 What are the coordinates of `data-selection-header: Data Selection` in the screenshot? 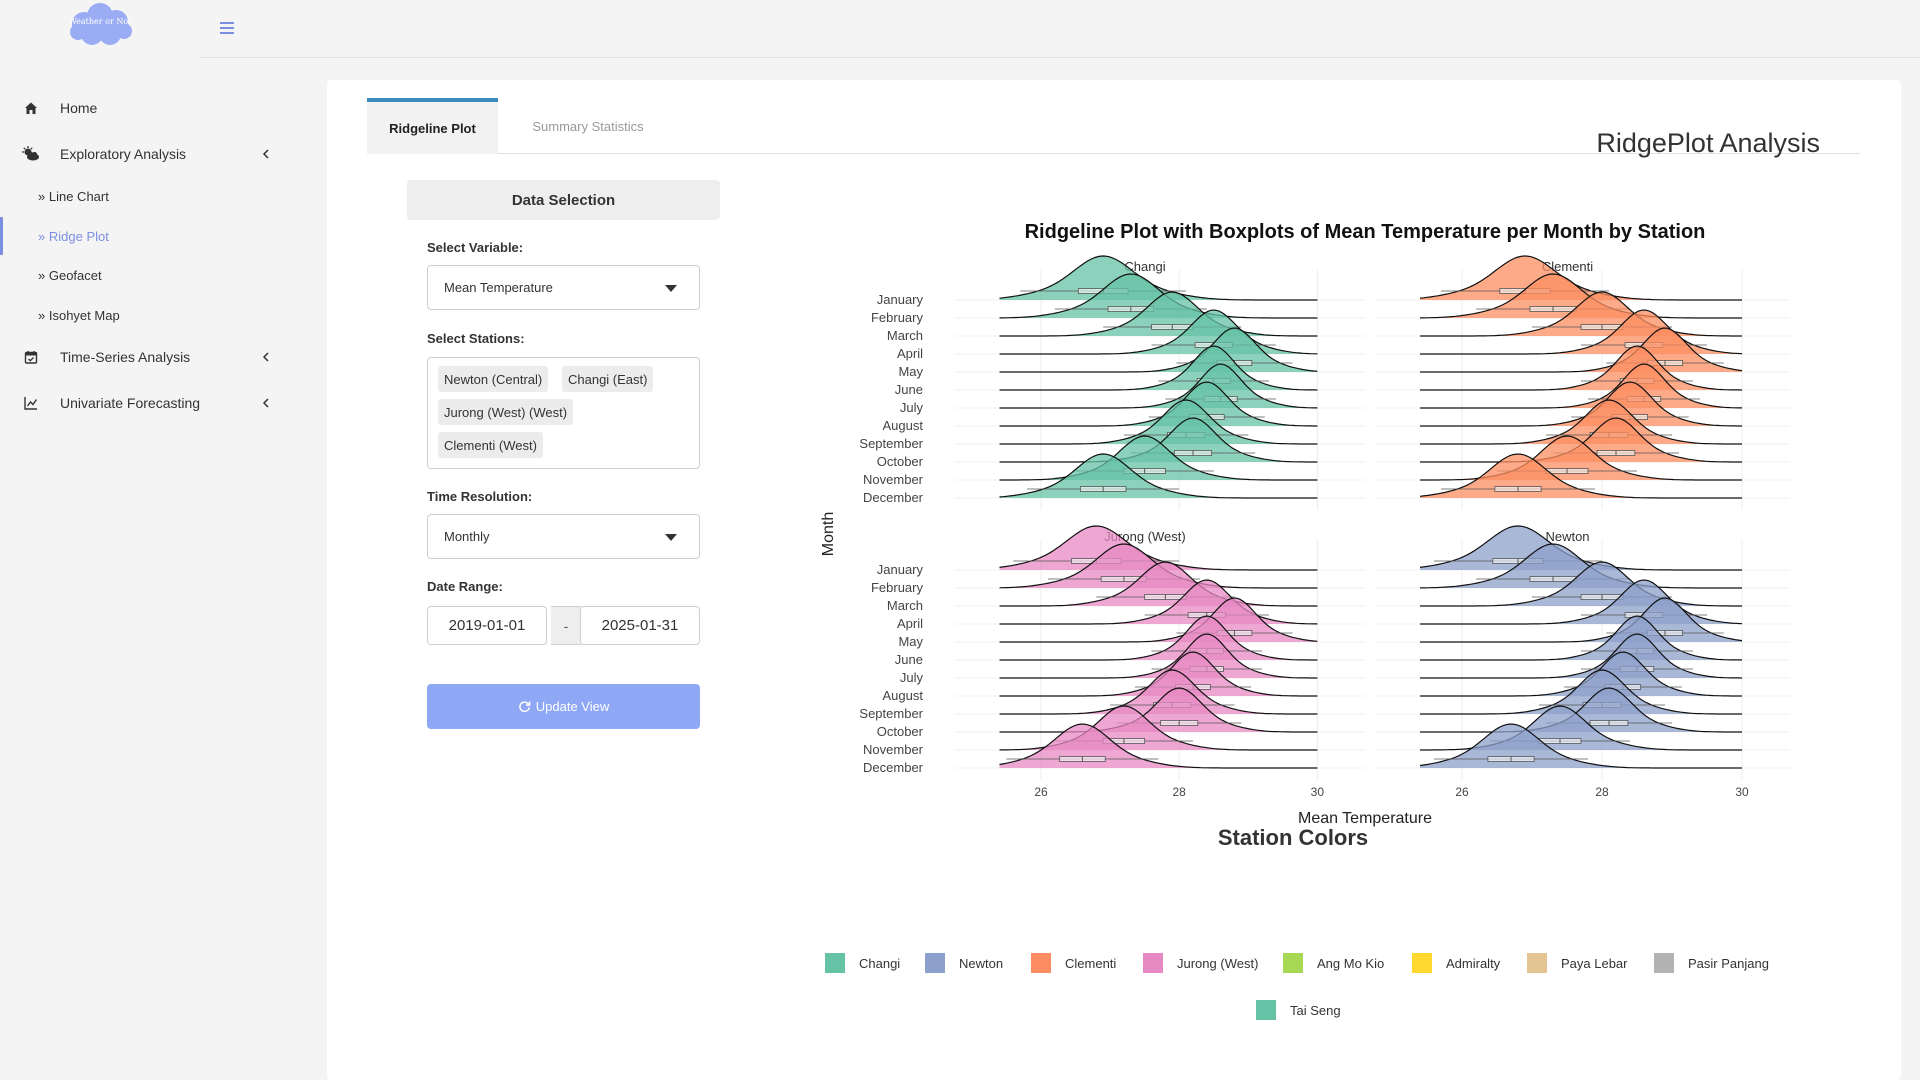 It's located at (563, 200).